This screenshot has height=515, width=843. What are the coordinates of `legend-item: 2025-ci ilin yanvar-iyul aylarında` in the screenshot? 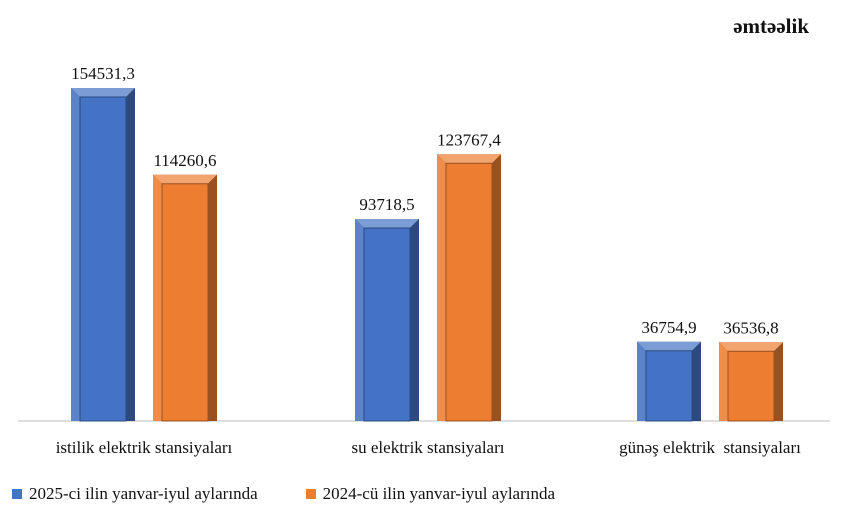 It's located at (135, 494).